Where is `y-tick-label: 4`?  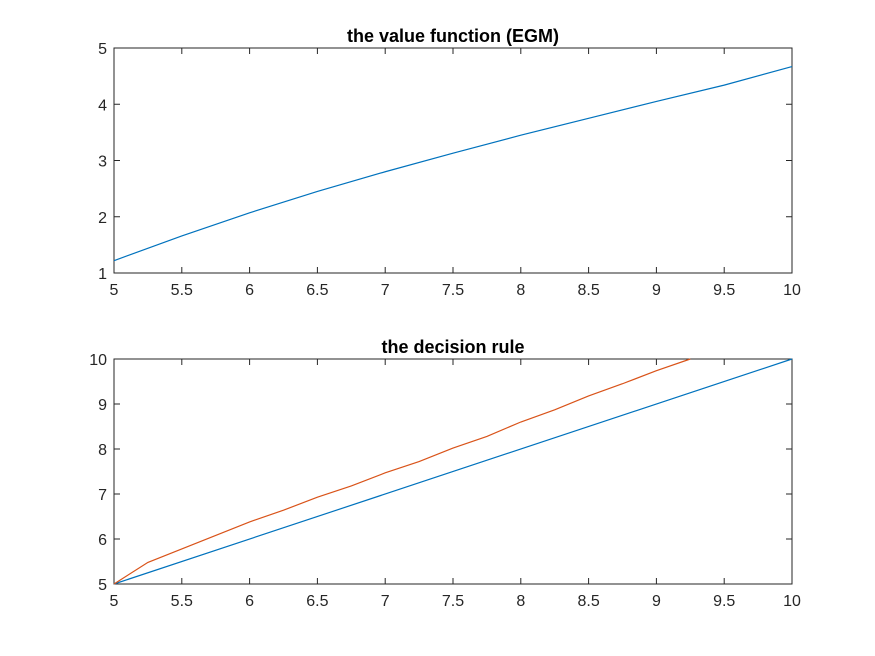
y-tick-label: 4 is located at coordinates (102, 105).